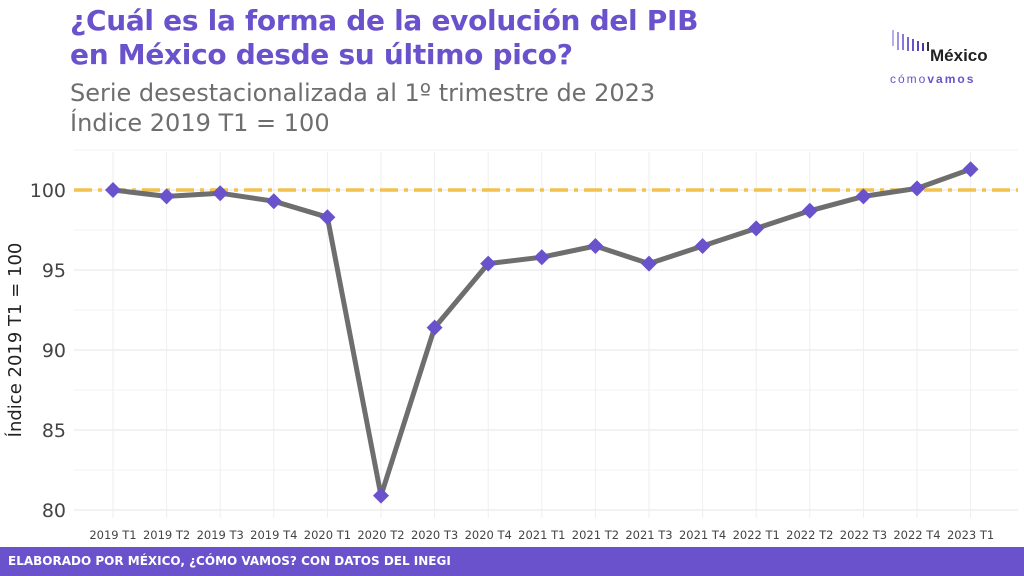  Describe the element at coordinates (809, 535) in the screenshot. I see `x-tick-label: 2022 T2` at that location.